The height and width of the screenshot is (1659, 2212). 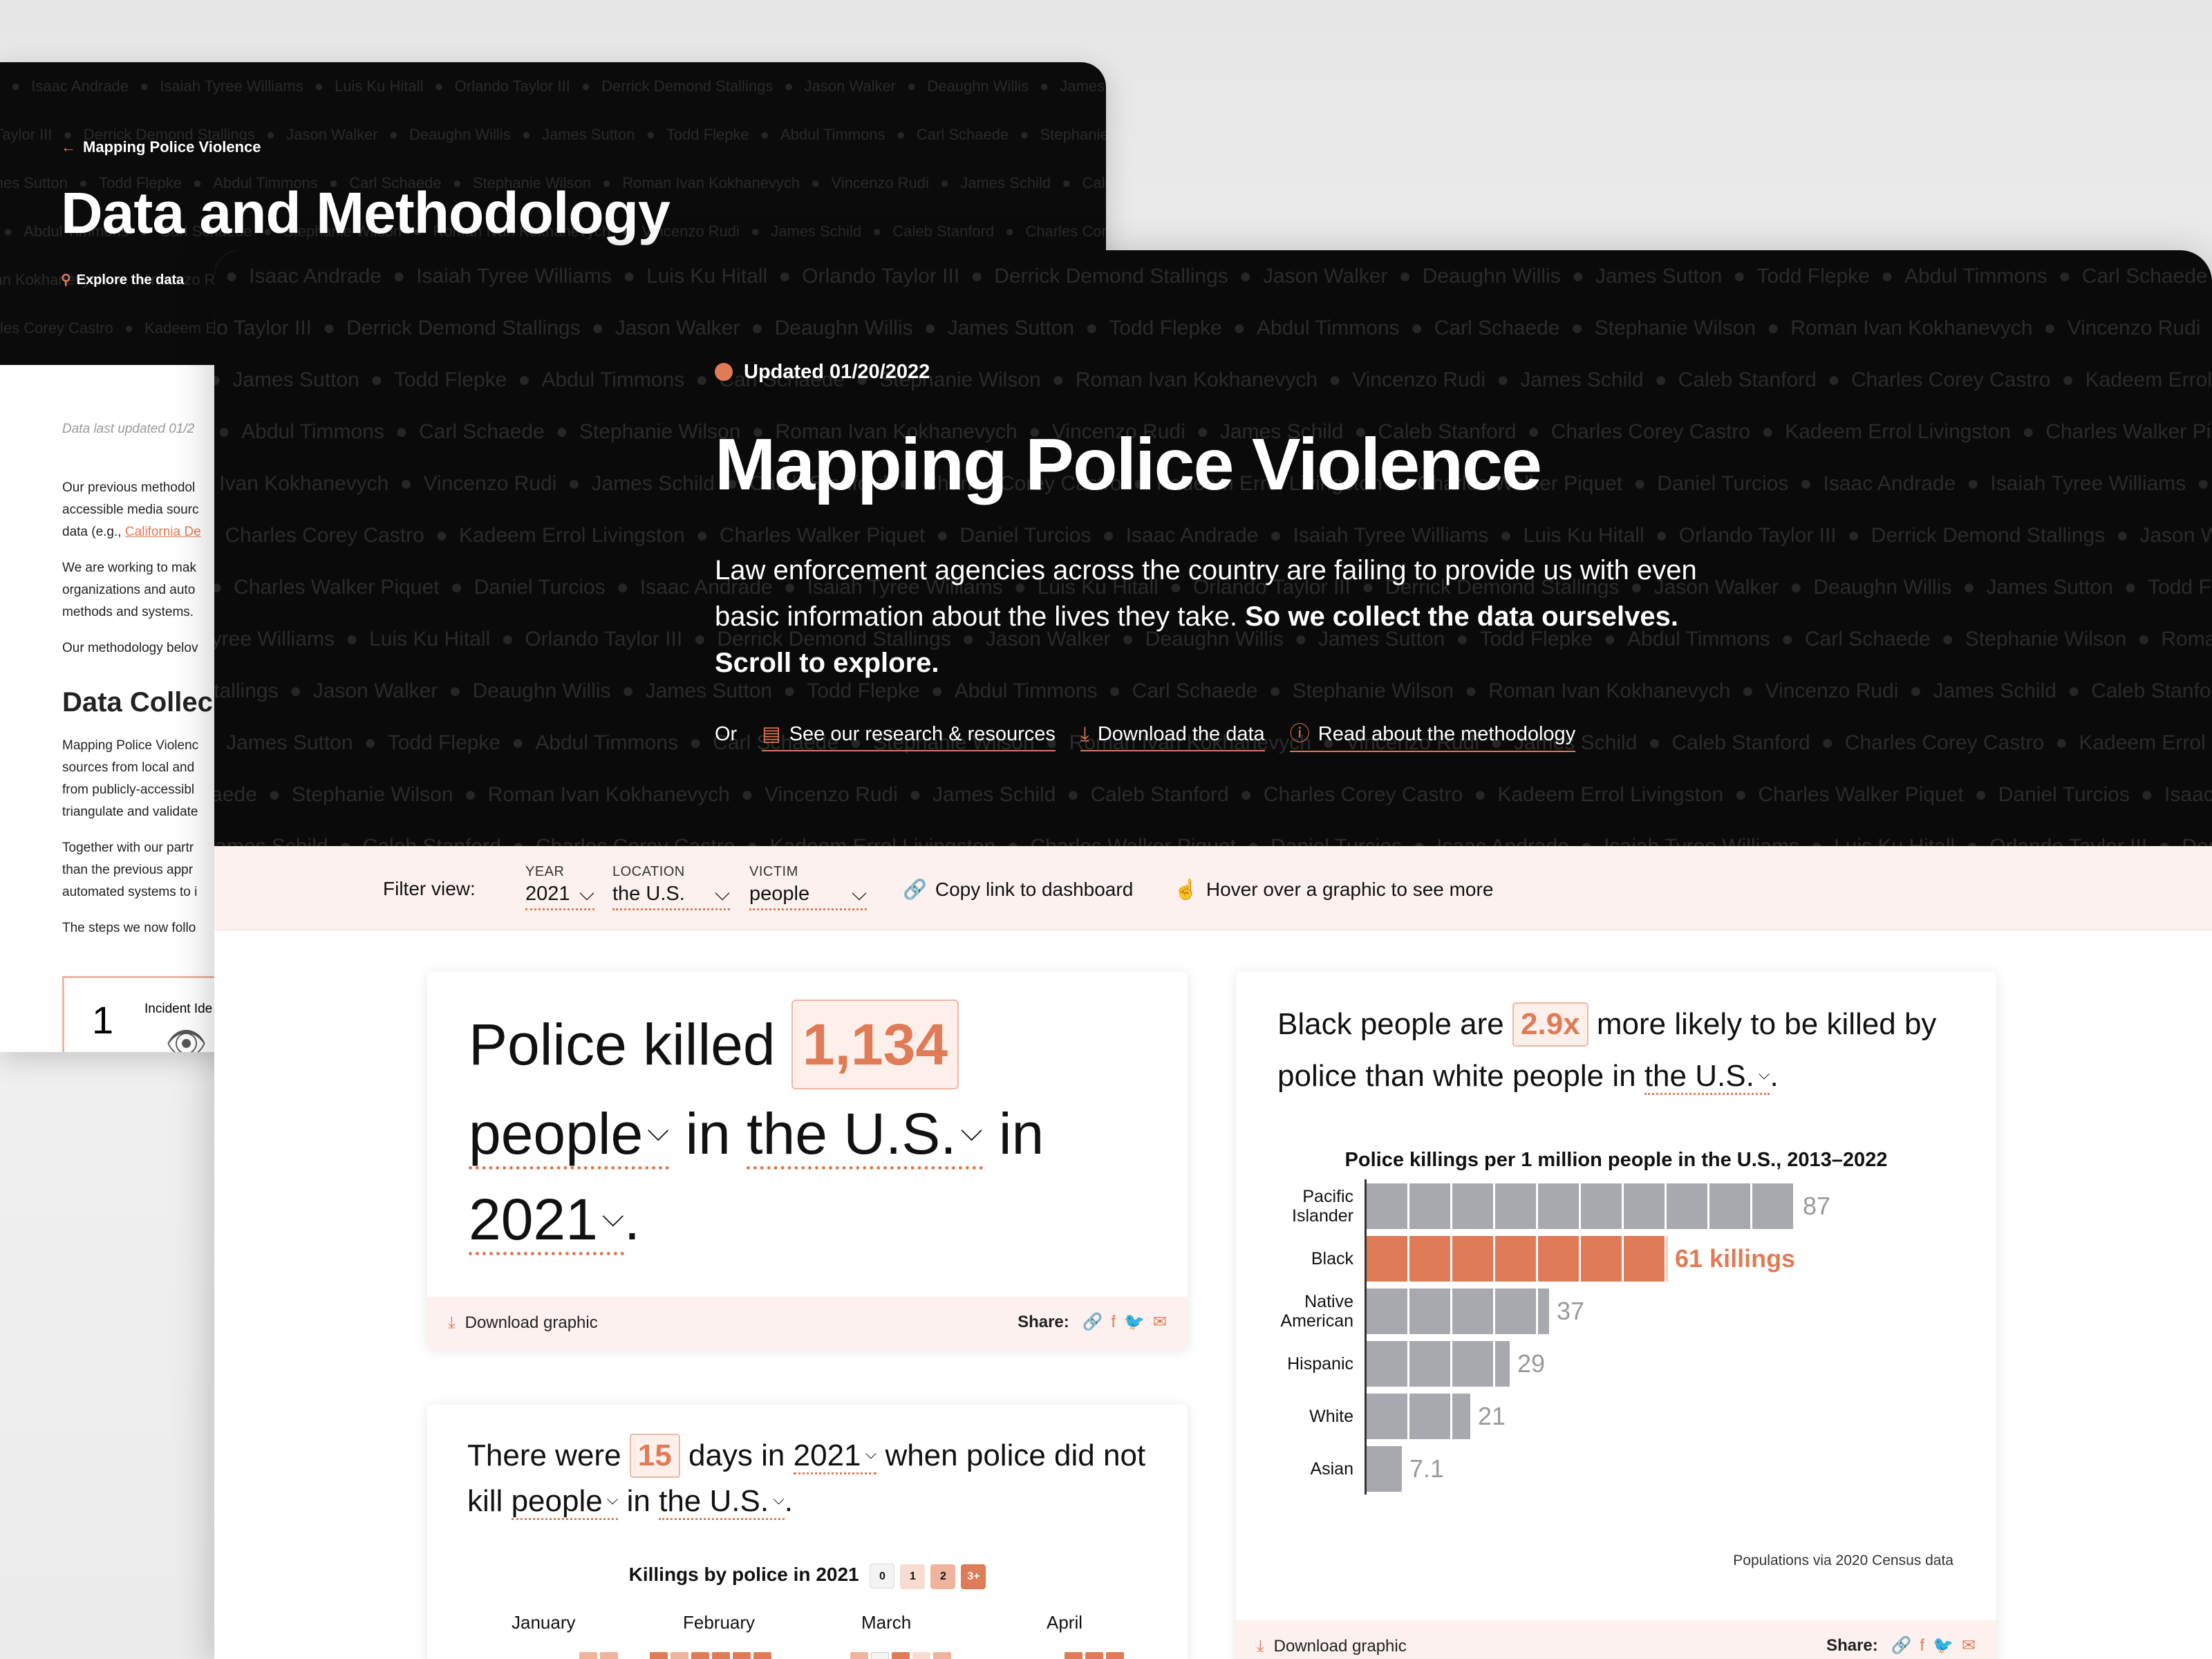 What do you see at coordinates (974, 1577) in the screenshot?
I see `legend-item: 3+` at bounding box center [974, 1577].